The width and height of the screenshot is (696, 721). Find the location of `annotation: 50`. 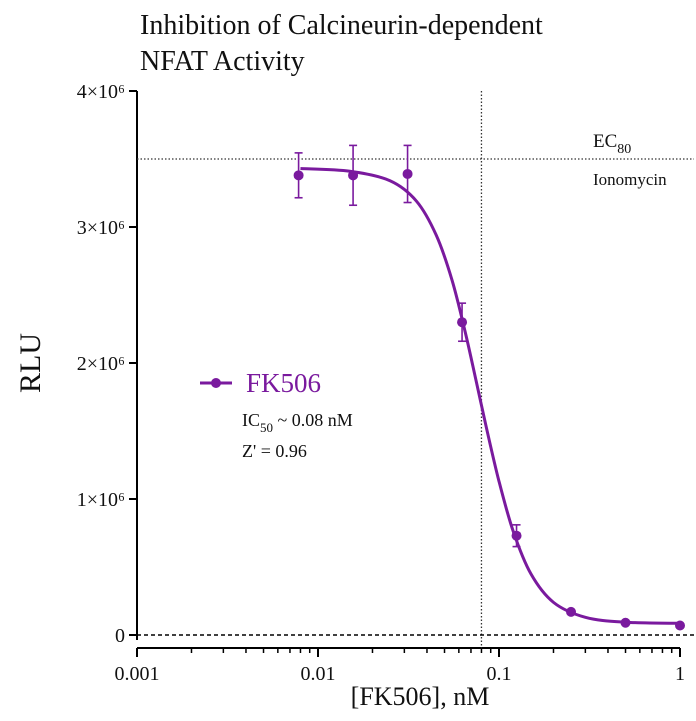

annotation: 50 is located at coordinates (266, 427).